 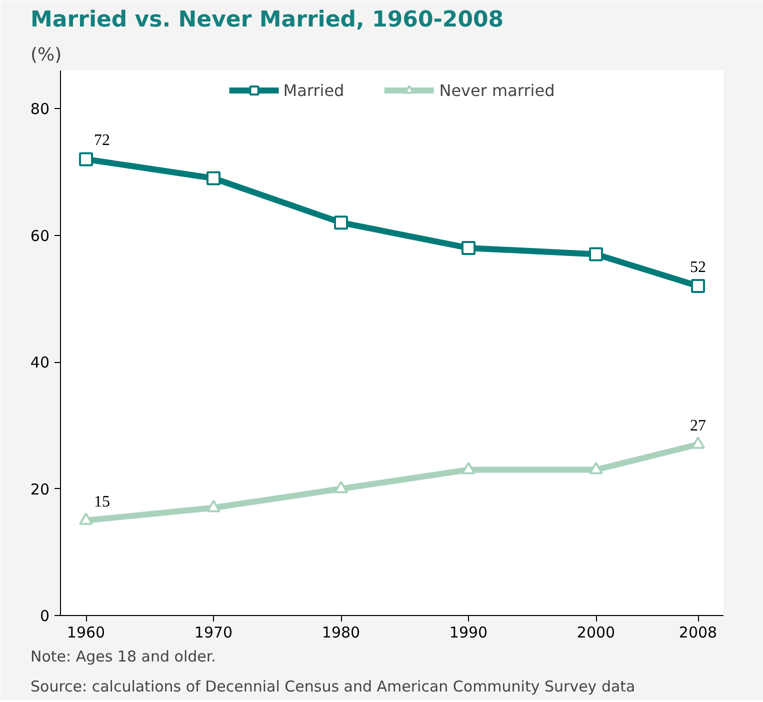 What do you see at coordinates (698, 267) in the screenshot?
I see `data-label: 52` at bounding box center [698, 267].